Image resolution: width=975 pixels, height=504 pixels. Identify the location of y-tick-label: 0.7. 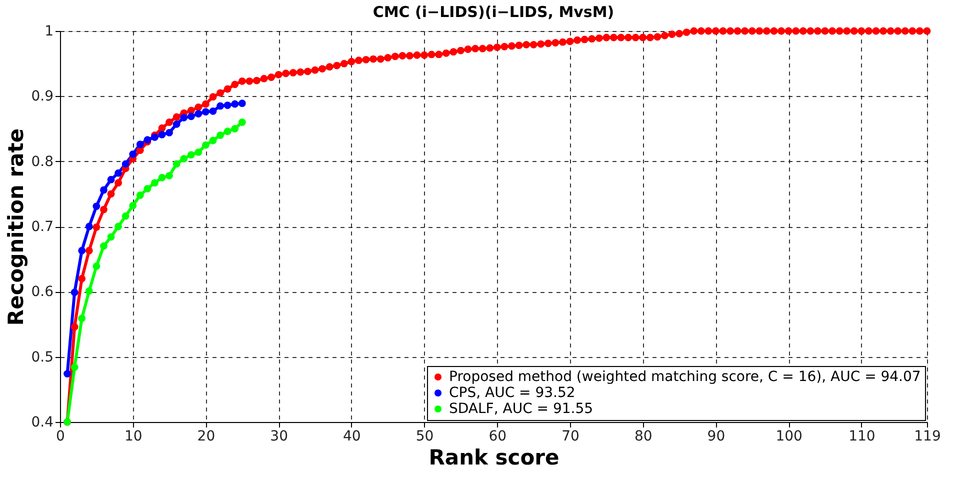
(42, 227).